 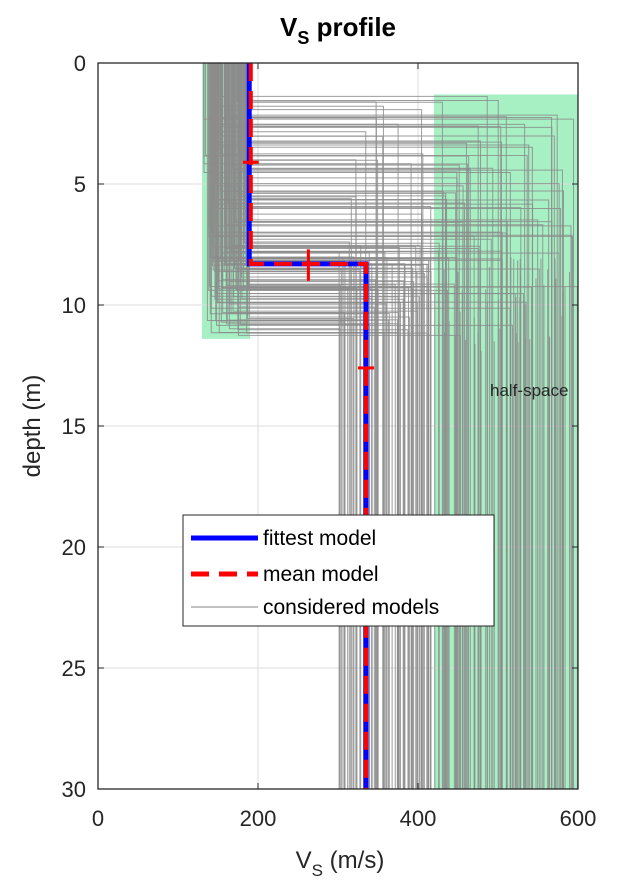 I want to click on y-tick-label: 10, so click(x=74, y=305).